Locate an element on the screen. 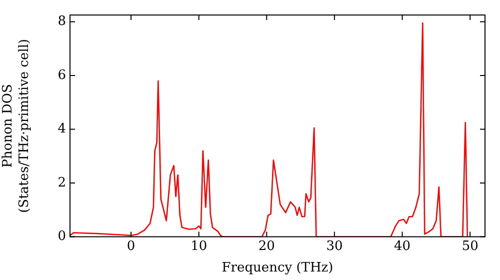 This screenshot has width=500, height=280. x-tick-label: 50 is located at coordinates (470, 246).